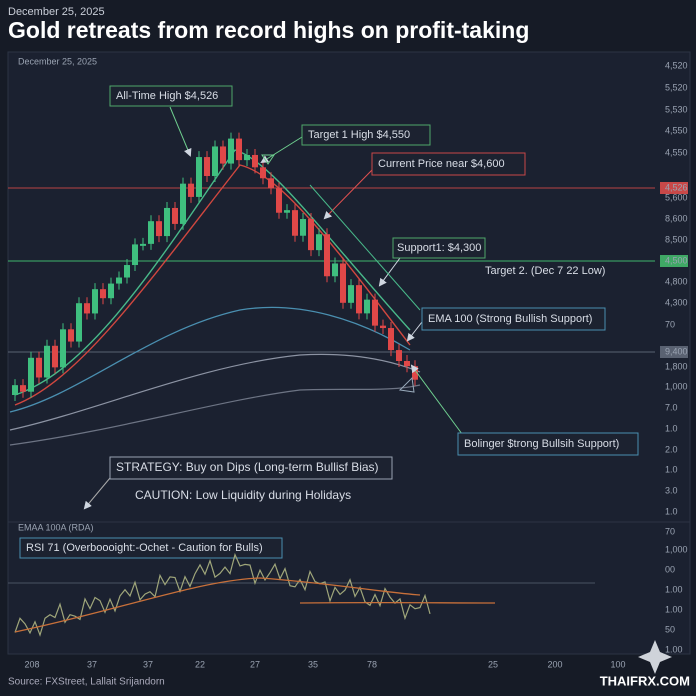 The width and height of the screenshot is (696, 696). I want to click on x-axis-label: 208, so click(31, 664).